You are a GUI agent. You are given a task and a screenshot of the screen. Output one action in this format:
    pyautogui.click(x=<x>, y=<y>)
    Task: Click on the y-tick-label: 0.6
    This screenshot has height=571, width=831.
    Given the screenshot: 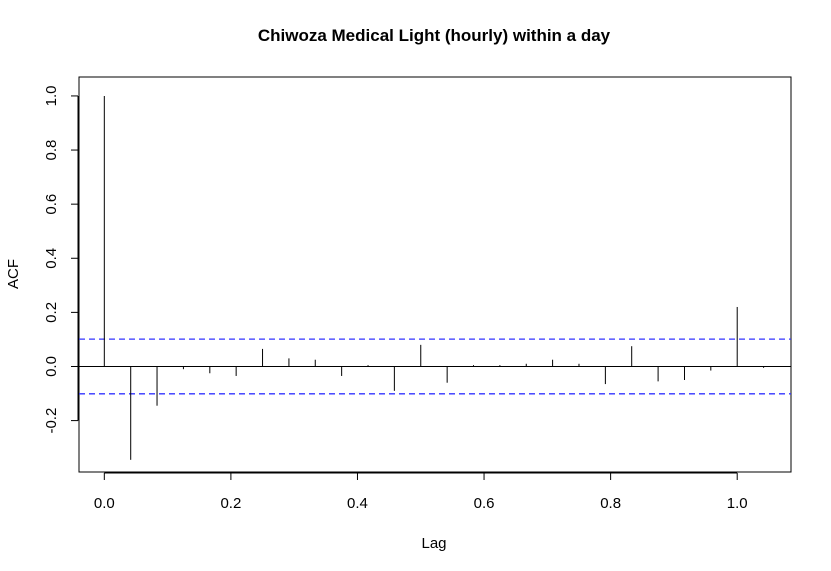 What is the action you would take?
    pyautogui.click(x=51, y=204)
    